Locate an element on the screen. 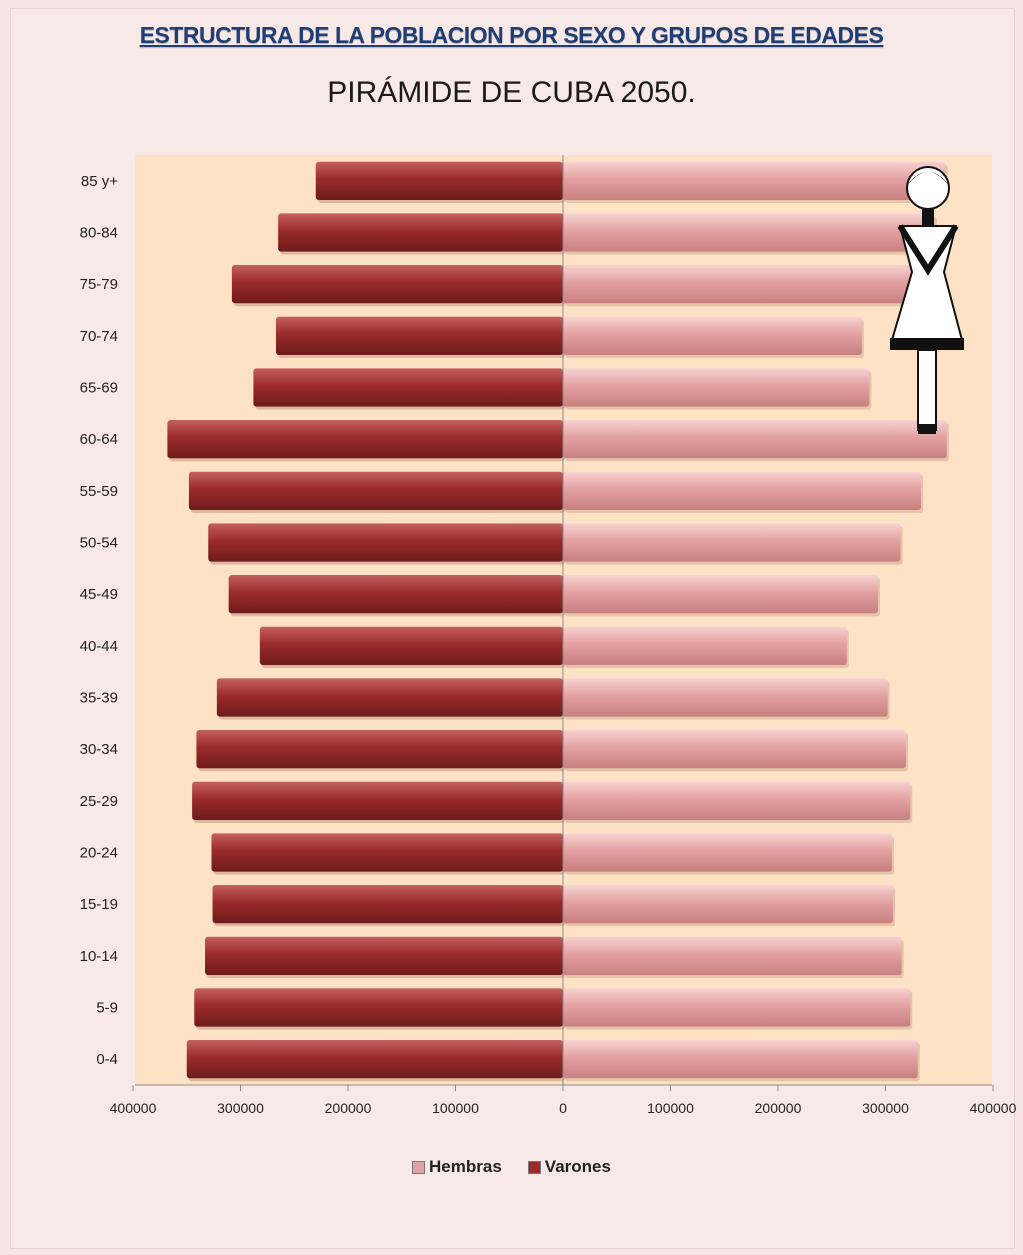 Image resolution: width=1023 pixels, height=1255 pixels. y-tick-label: 85 y+ is located at coordinates (99, 181).